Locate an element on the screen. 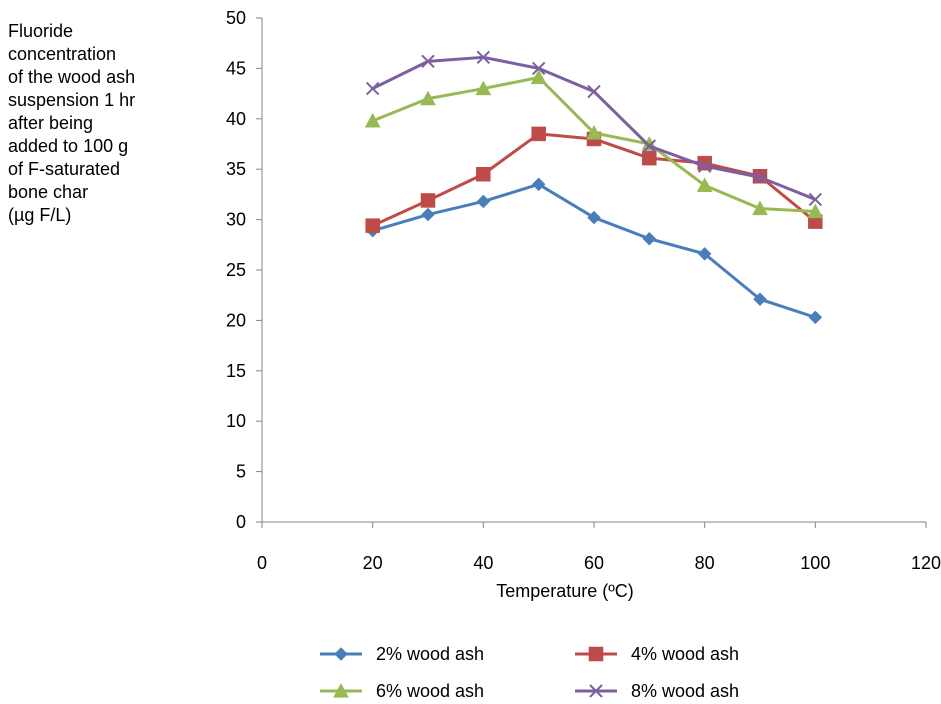  x-tick-label: 100 is located at coordinates (815, 563).